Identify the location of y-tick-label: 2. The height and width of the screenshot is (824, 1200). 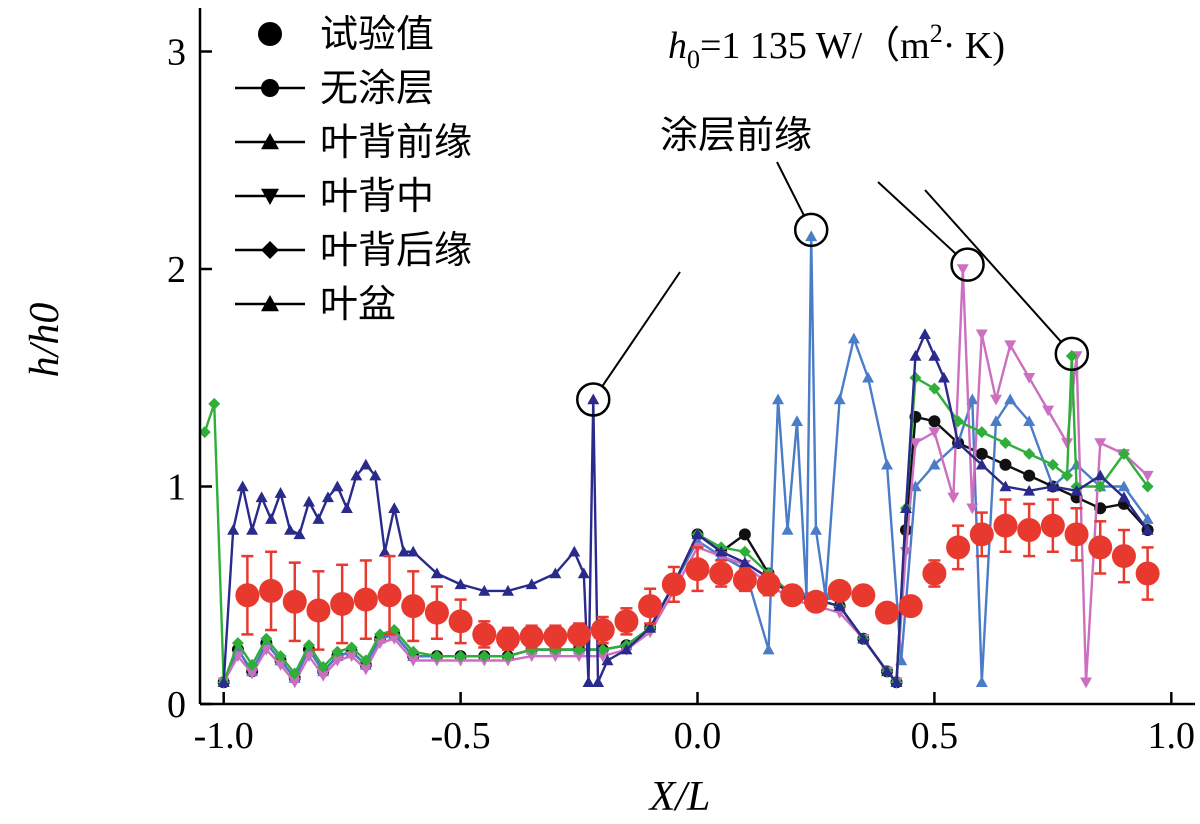
(176, 270).